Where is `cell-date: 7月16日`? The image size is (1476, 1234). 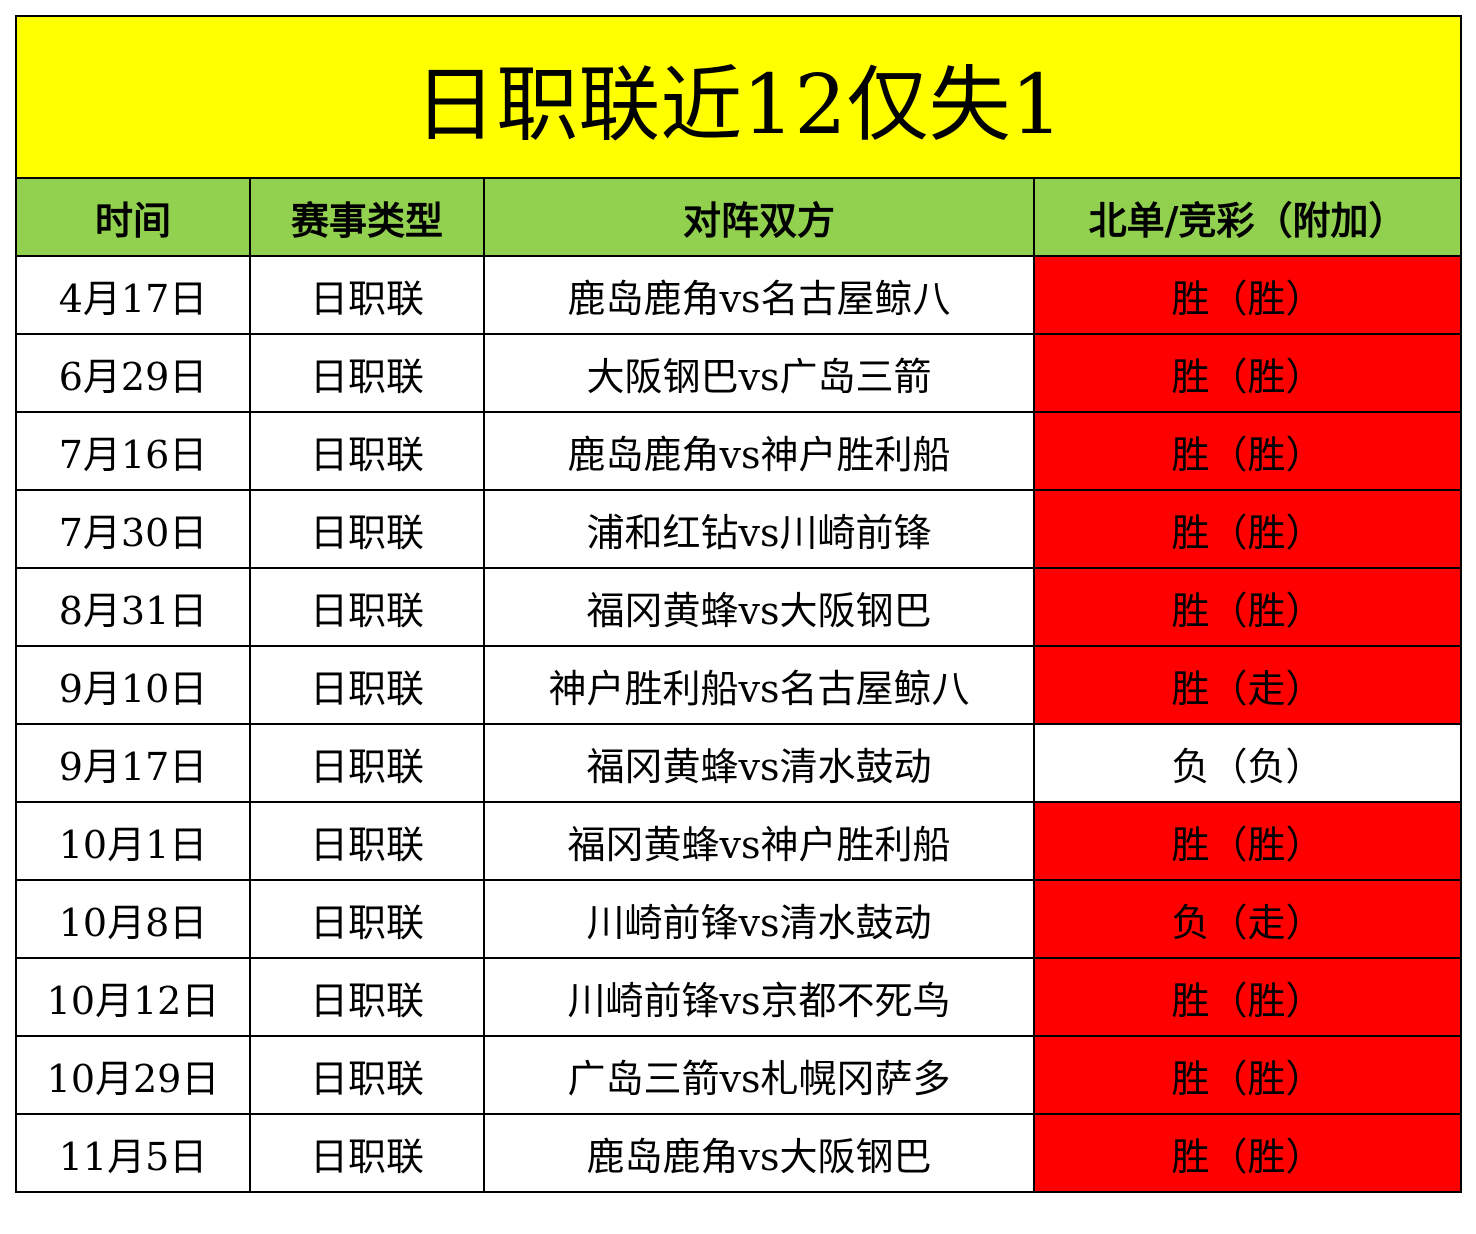 cell-date: 7月16日 is located at coordinates (133, 451).